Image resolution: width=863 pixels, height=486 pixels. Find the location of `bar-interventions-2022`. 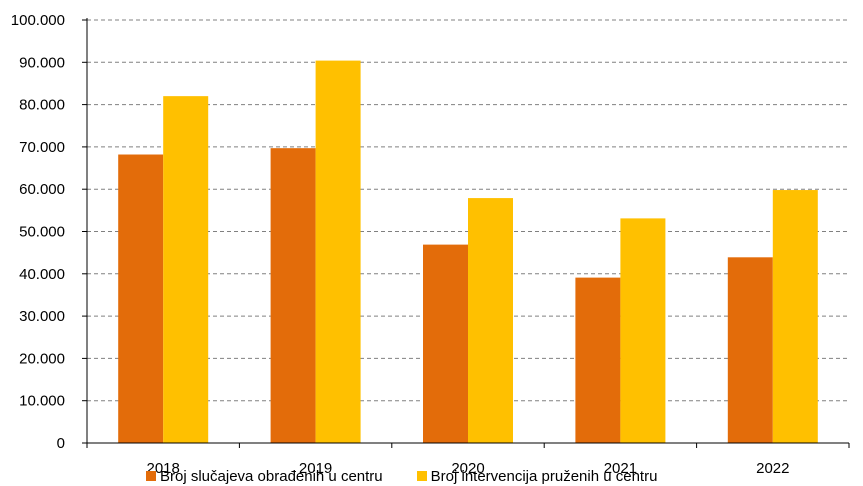

bar-interventions-2022 is located at coordinates (795, 316).